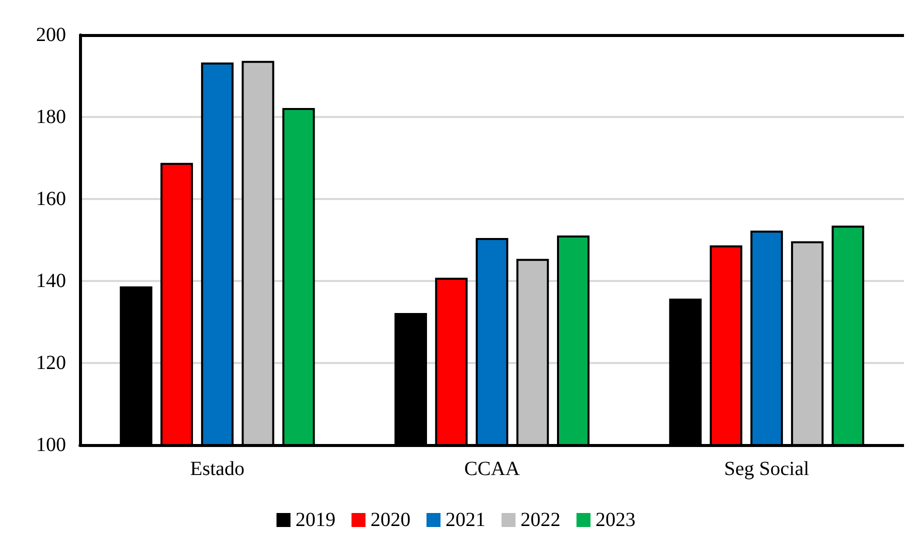  I want to click on x-tick-label: Estado, so click(217, 469).